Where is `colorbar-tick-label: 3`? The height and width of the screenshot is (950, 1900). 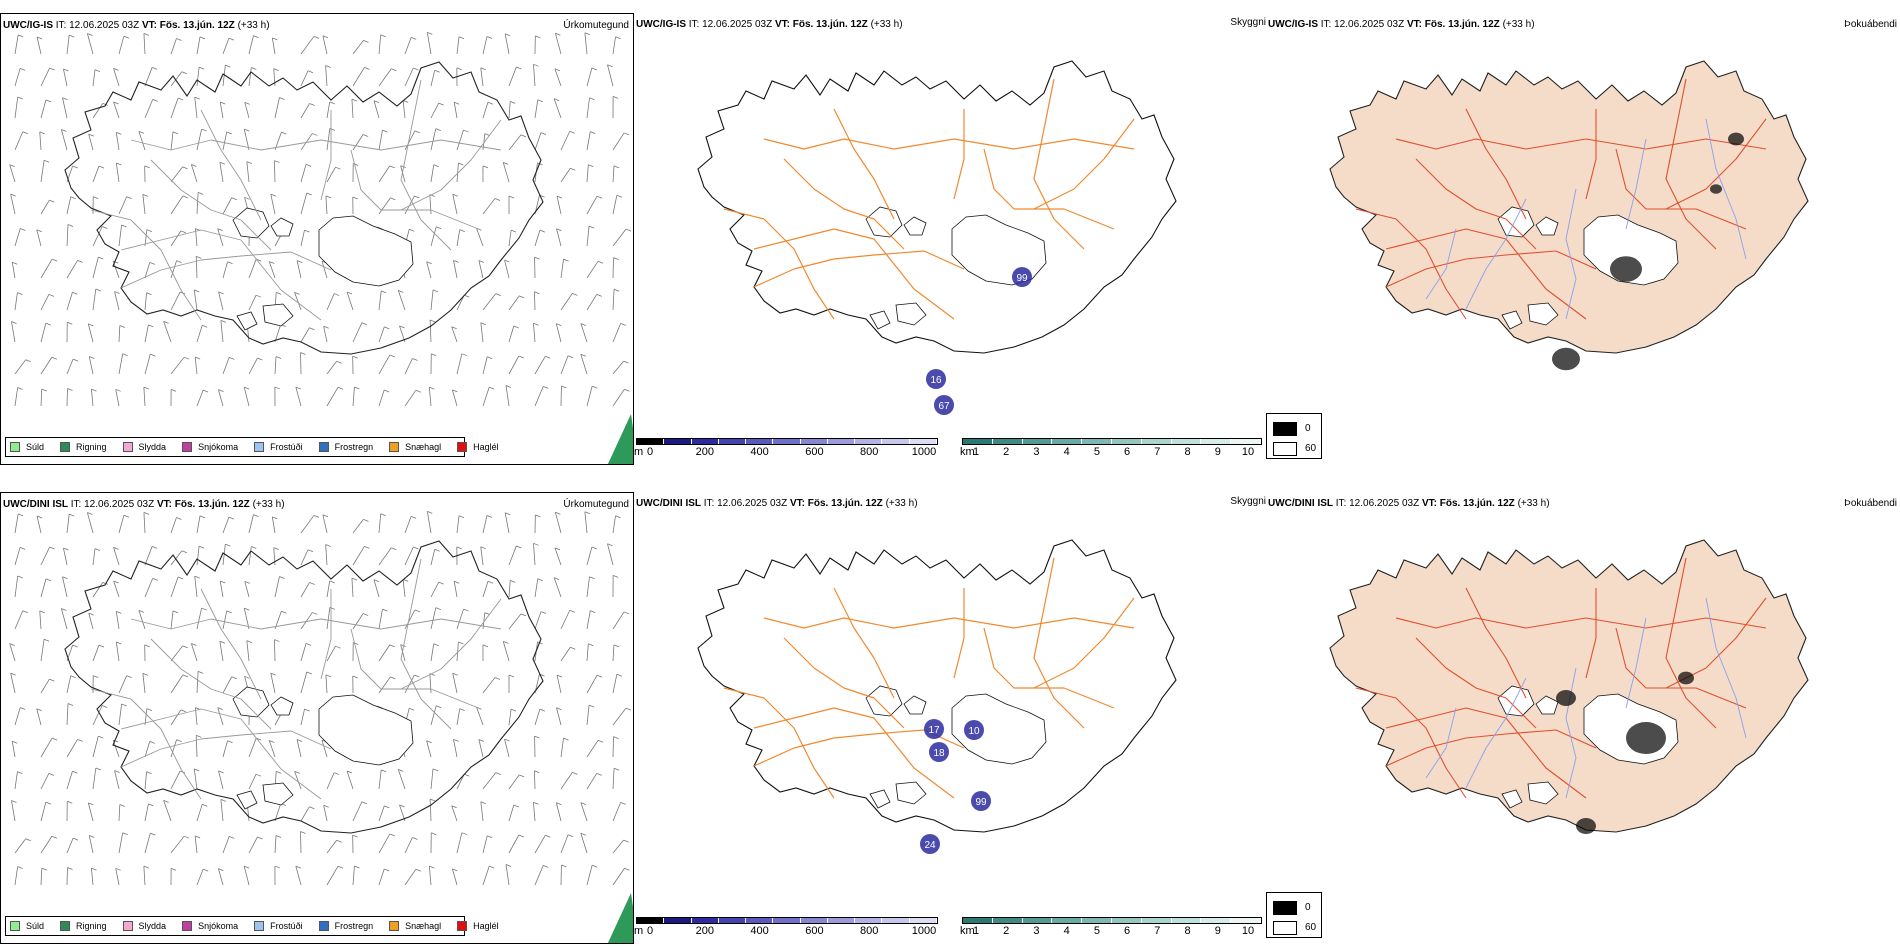 colorbar-tick-label: 3 is located at coordinates (1036, 452).